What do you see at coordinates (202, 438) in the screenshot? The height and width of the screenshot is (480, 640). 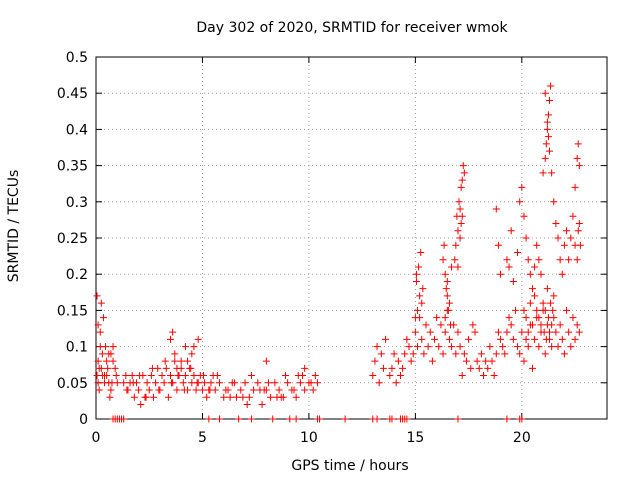 I see `x-tick-label: 5` at bounding box center [202, 438].